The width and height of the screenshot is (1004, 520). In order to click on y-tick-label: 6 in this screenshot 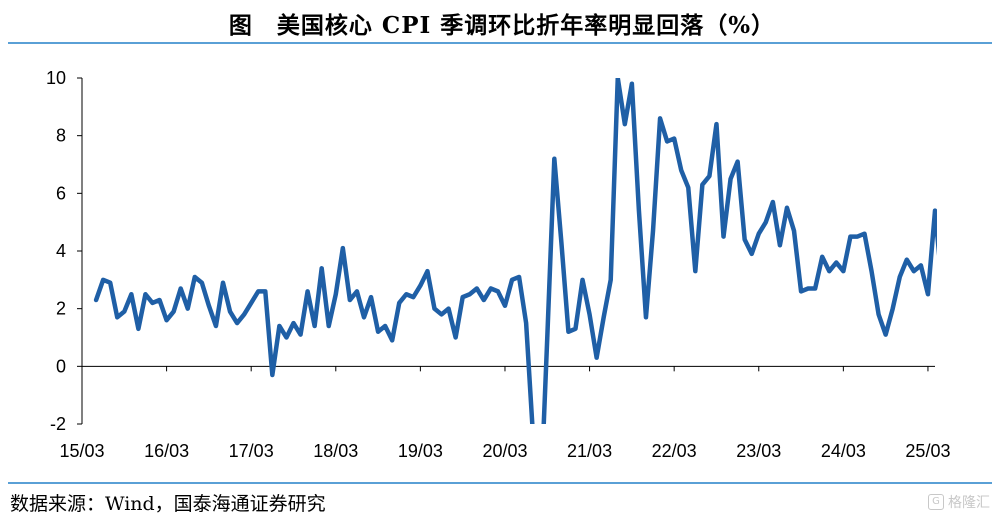, I will do `click(61, 193)`.